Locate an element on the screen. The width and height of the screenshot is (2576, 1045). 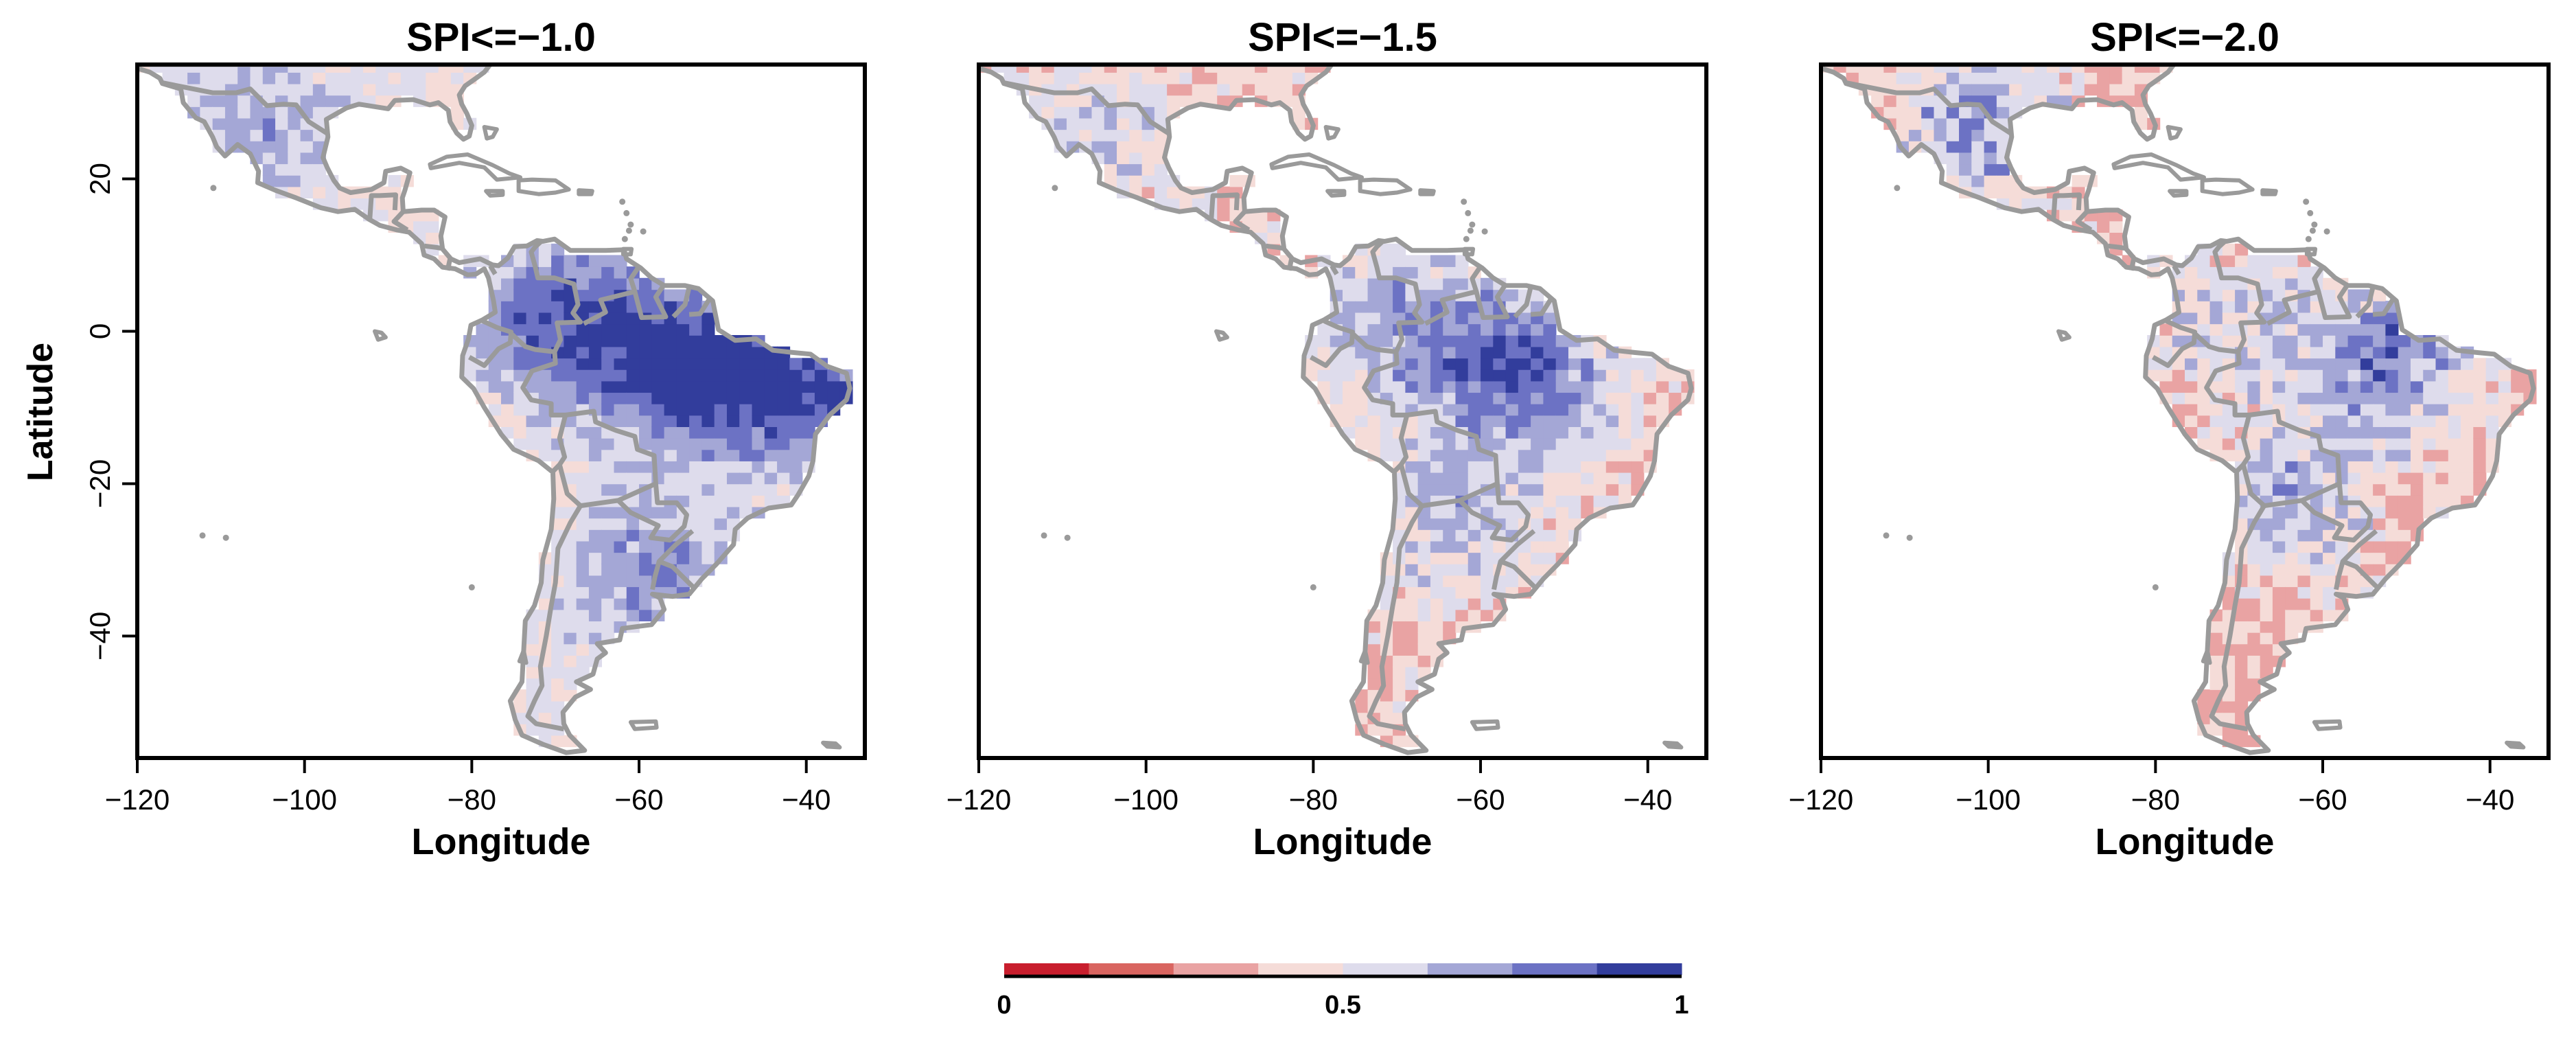
x-tick-label: −120 is located at coordinates (137, 799).